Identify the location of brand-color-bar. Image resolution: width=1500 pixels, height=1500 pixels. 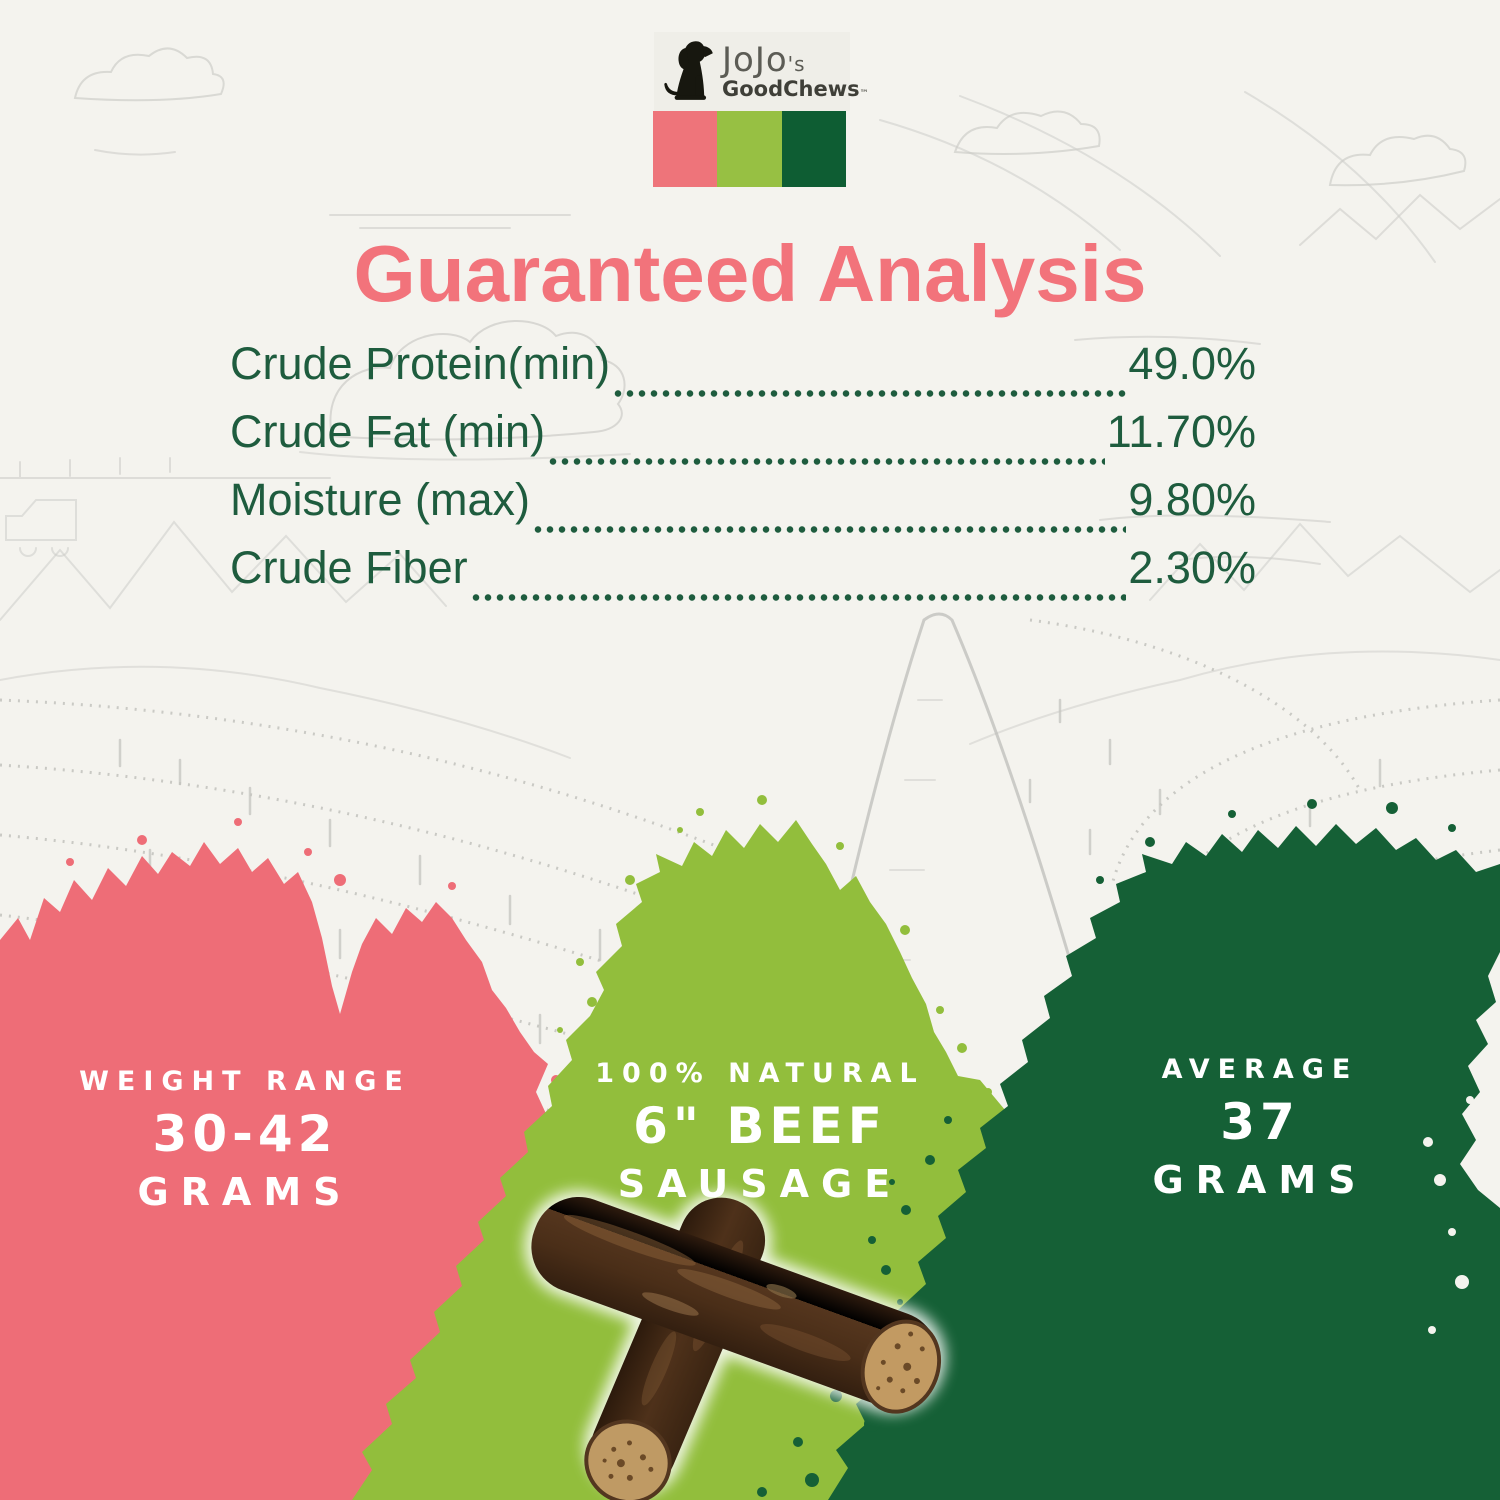
(749, 149).